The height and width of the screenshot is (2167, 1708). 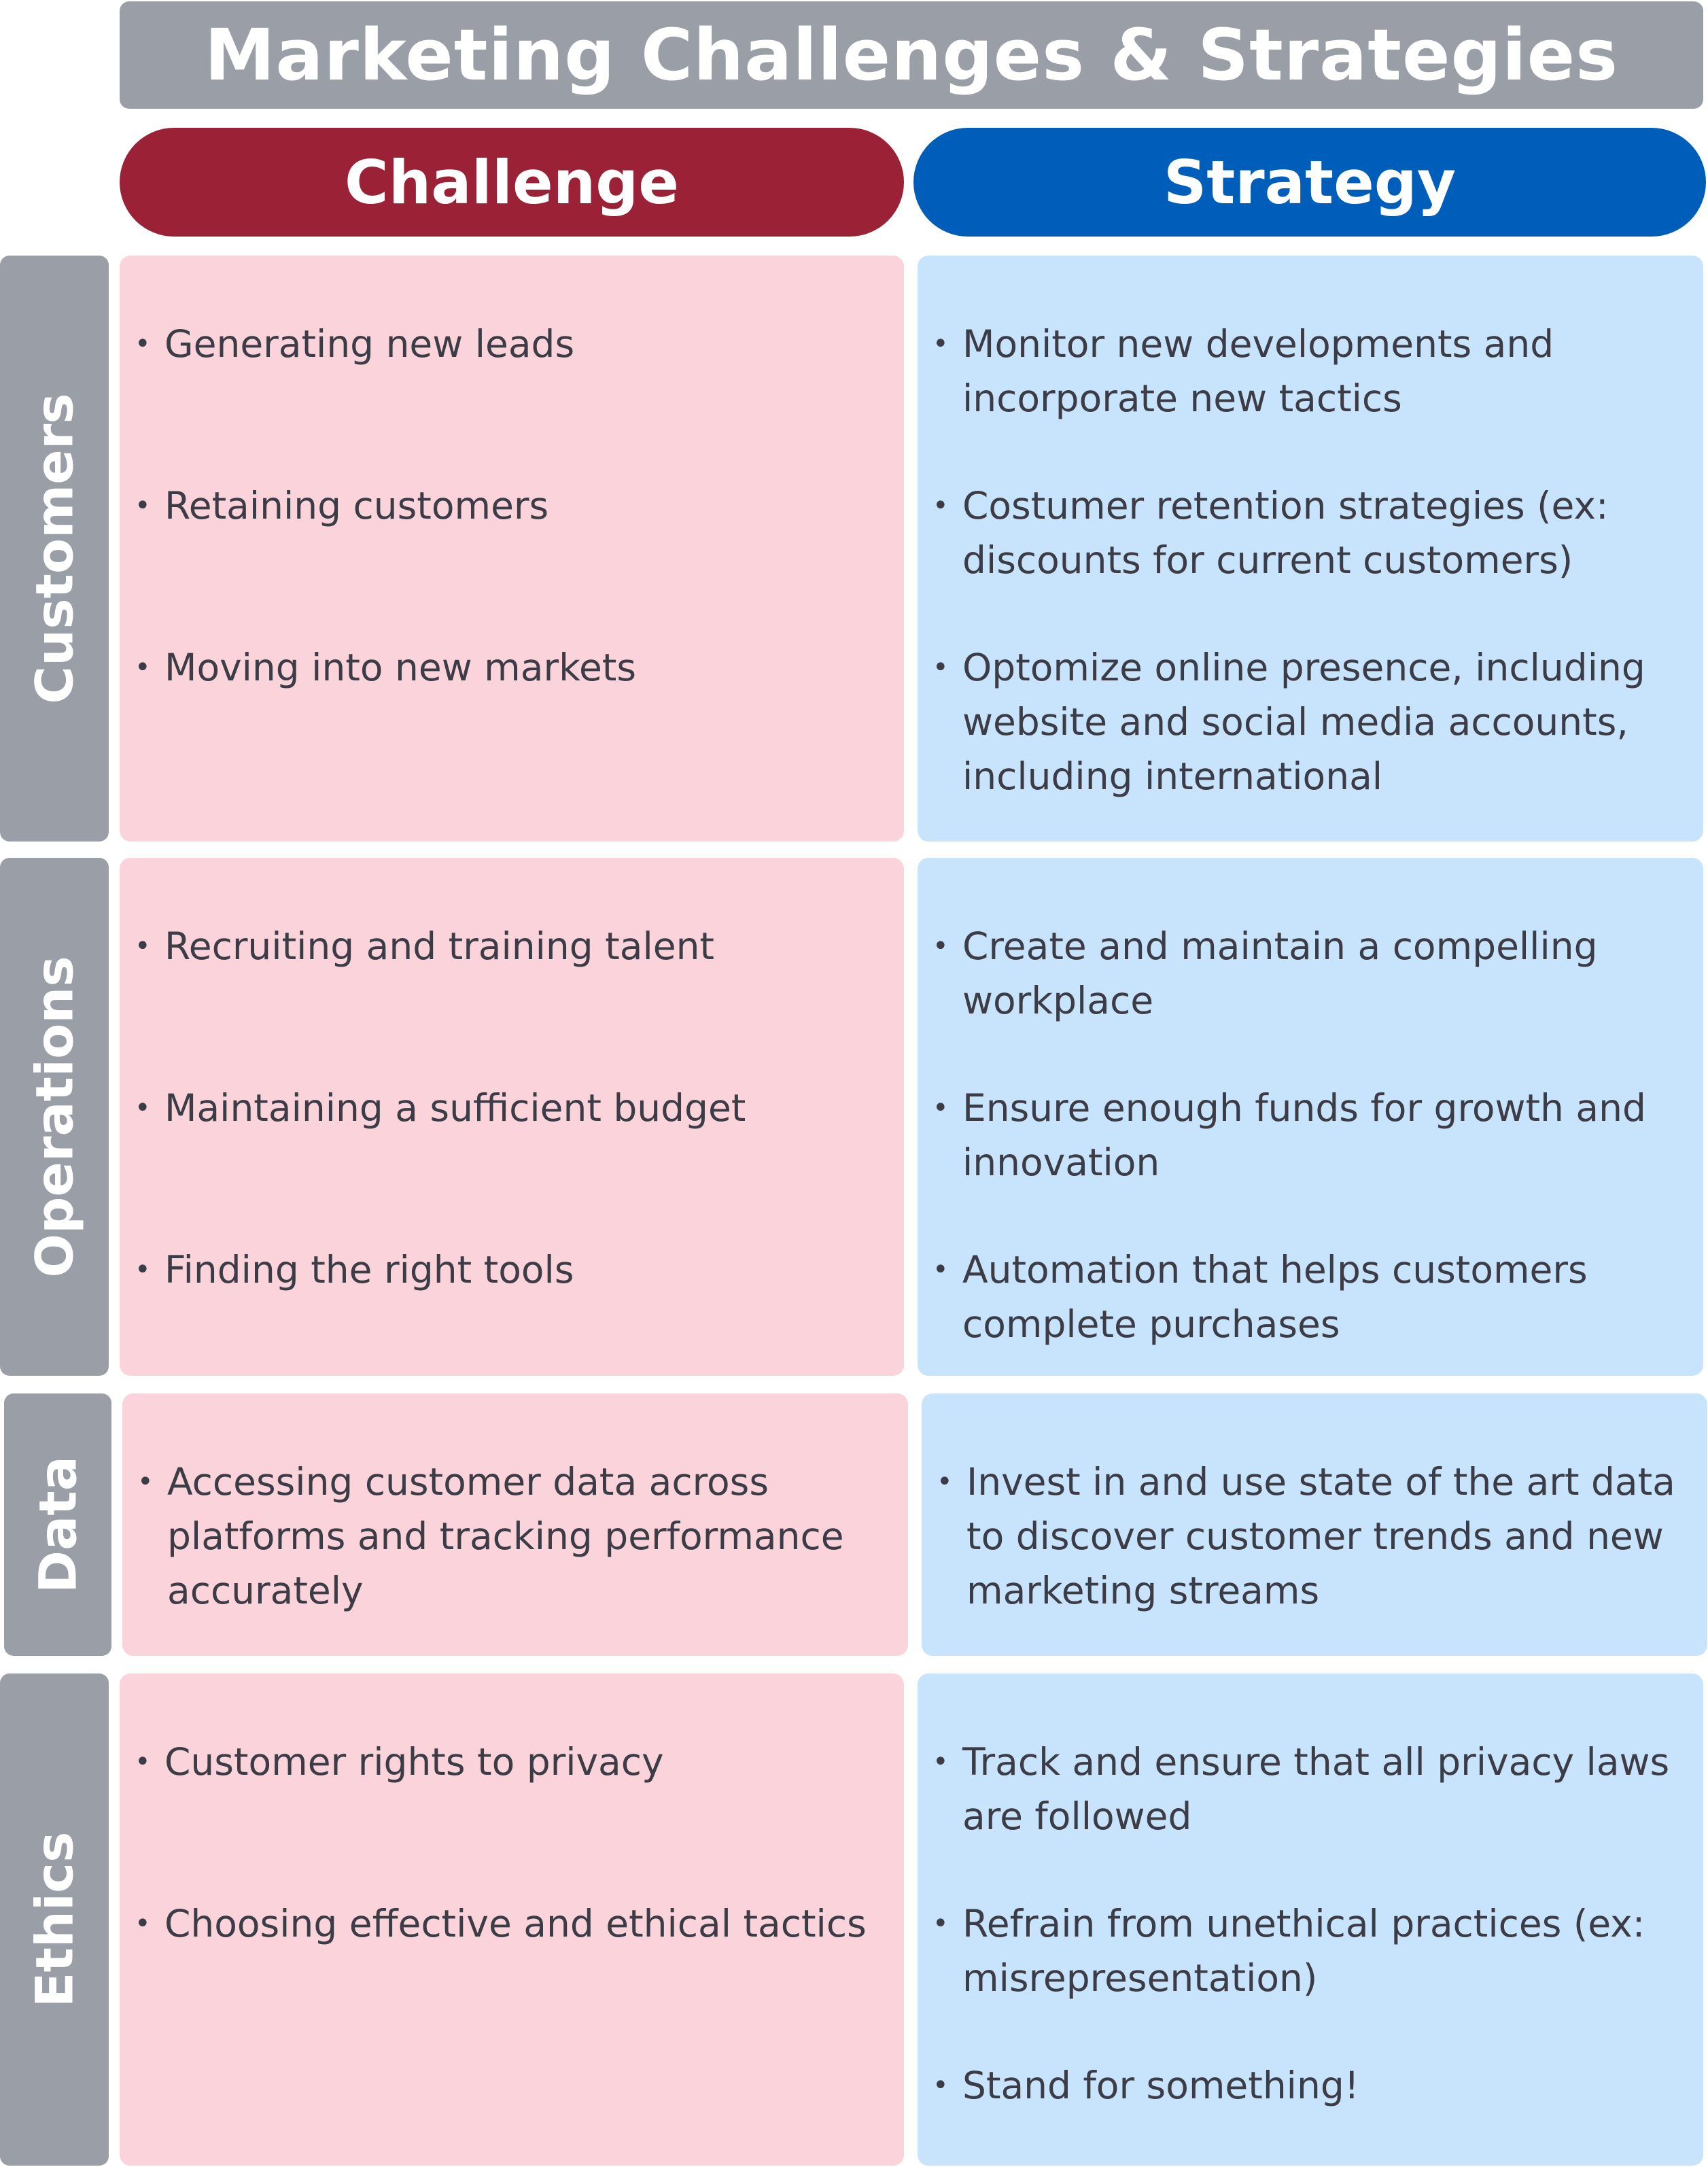 I want to click on strategy-column-header: Strategy, so click(x=1309, y=182).